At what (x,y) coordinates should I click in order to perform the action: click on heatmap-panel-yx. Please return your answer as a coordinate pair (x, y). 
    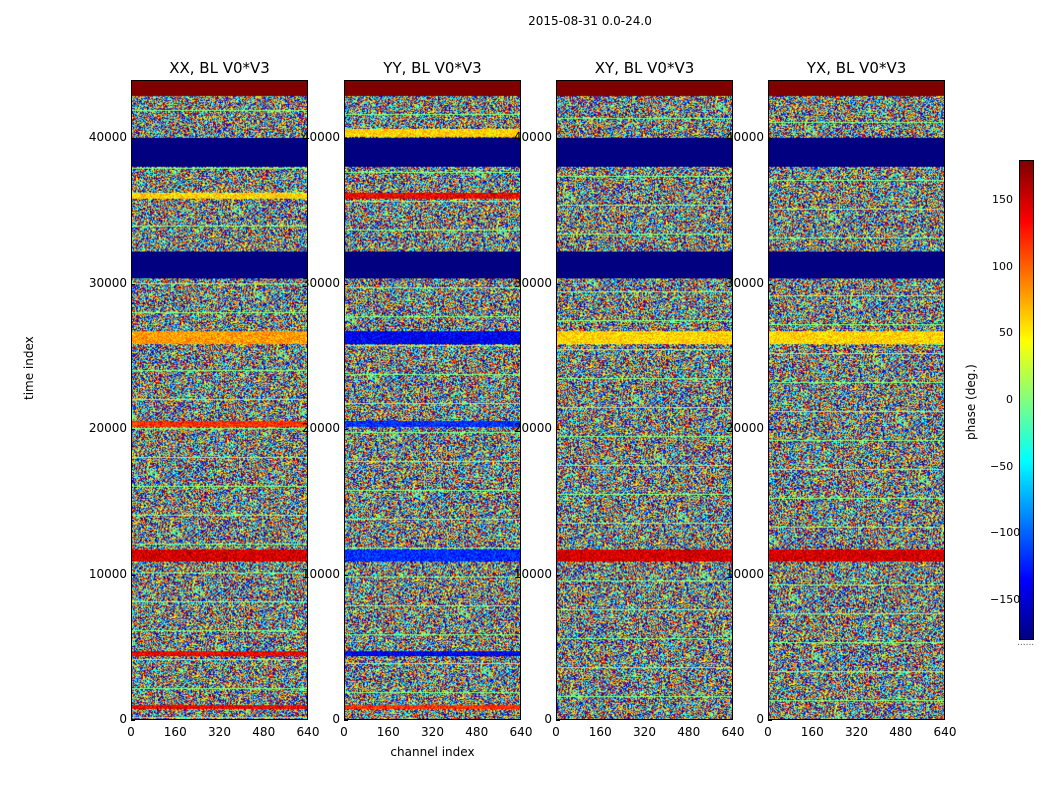
    Looking at the image, I should click on (856, 400).